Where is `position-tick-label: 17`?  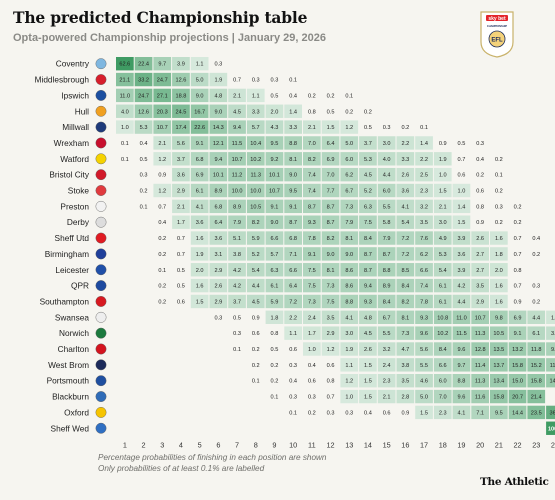
position-tick-label: 17 is located at coordinates (424, 444).